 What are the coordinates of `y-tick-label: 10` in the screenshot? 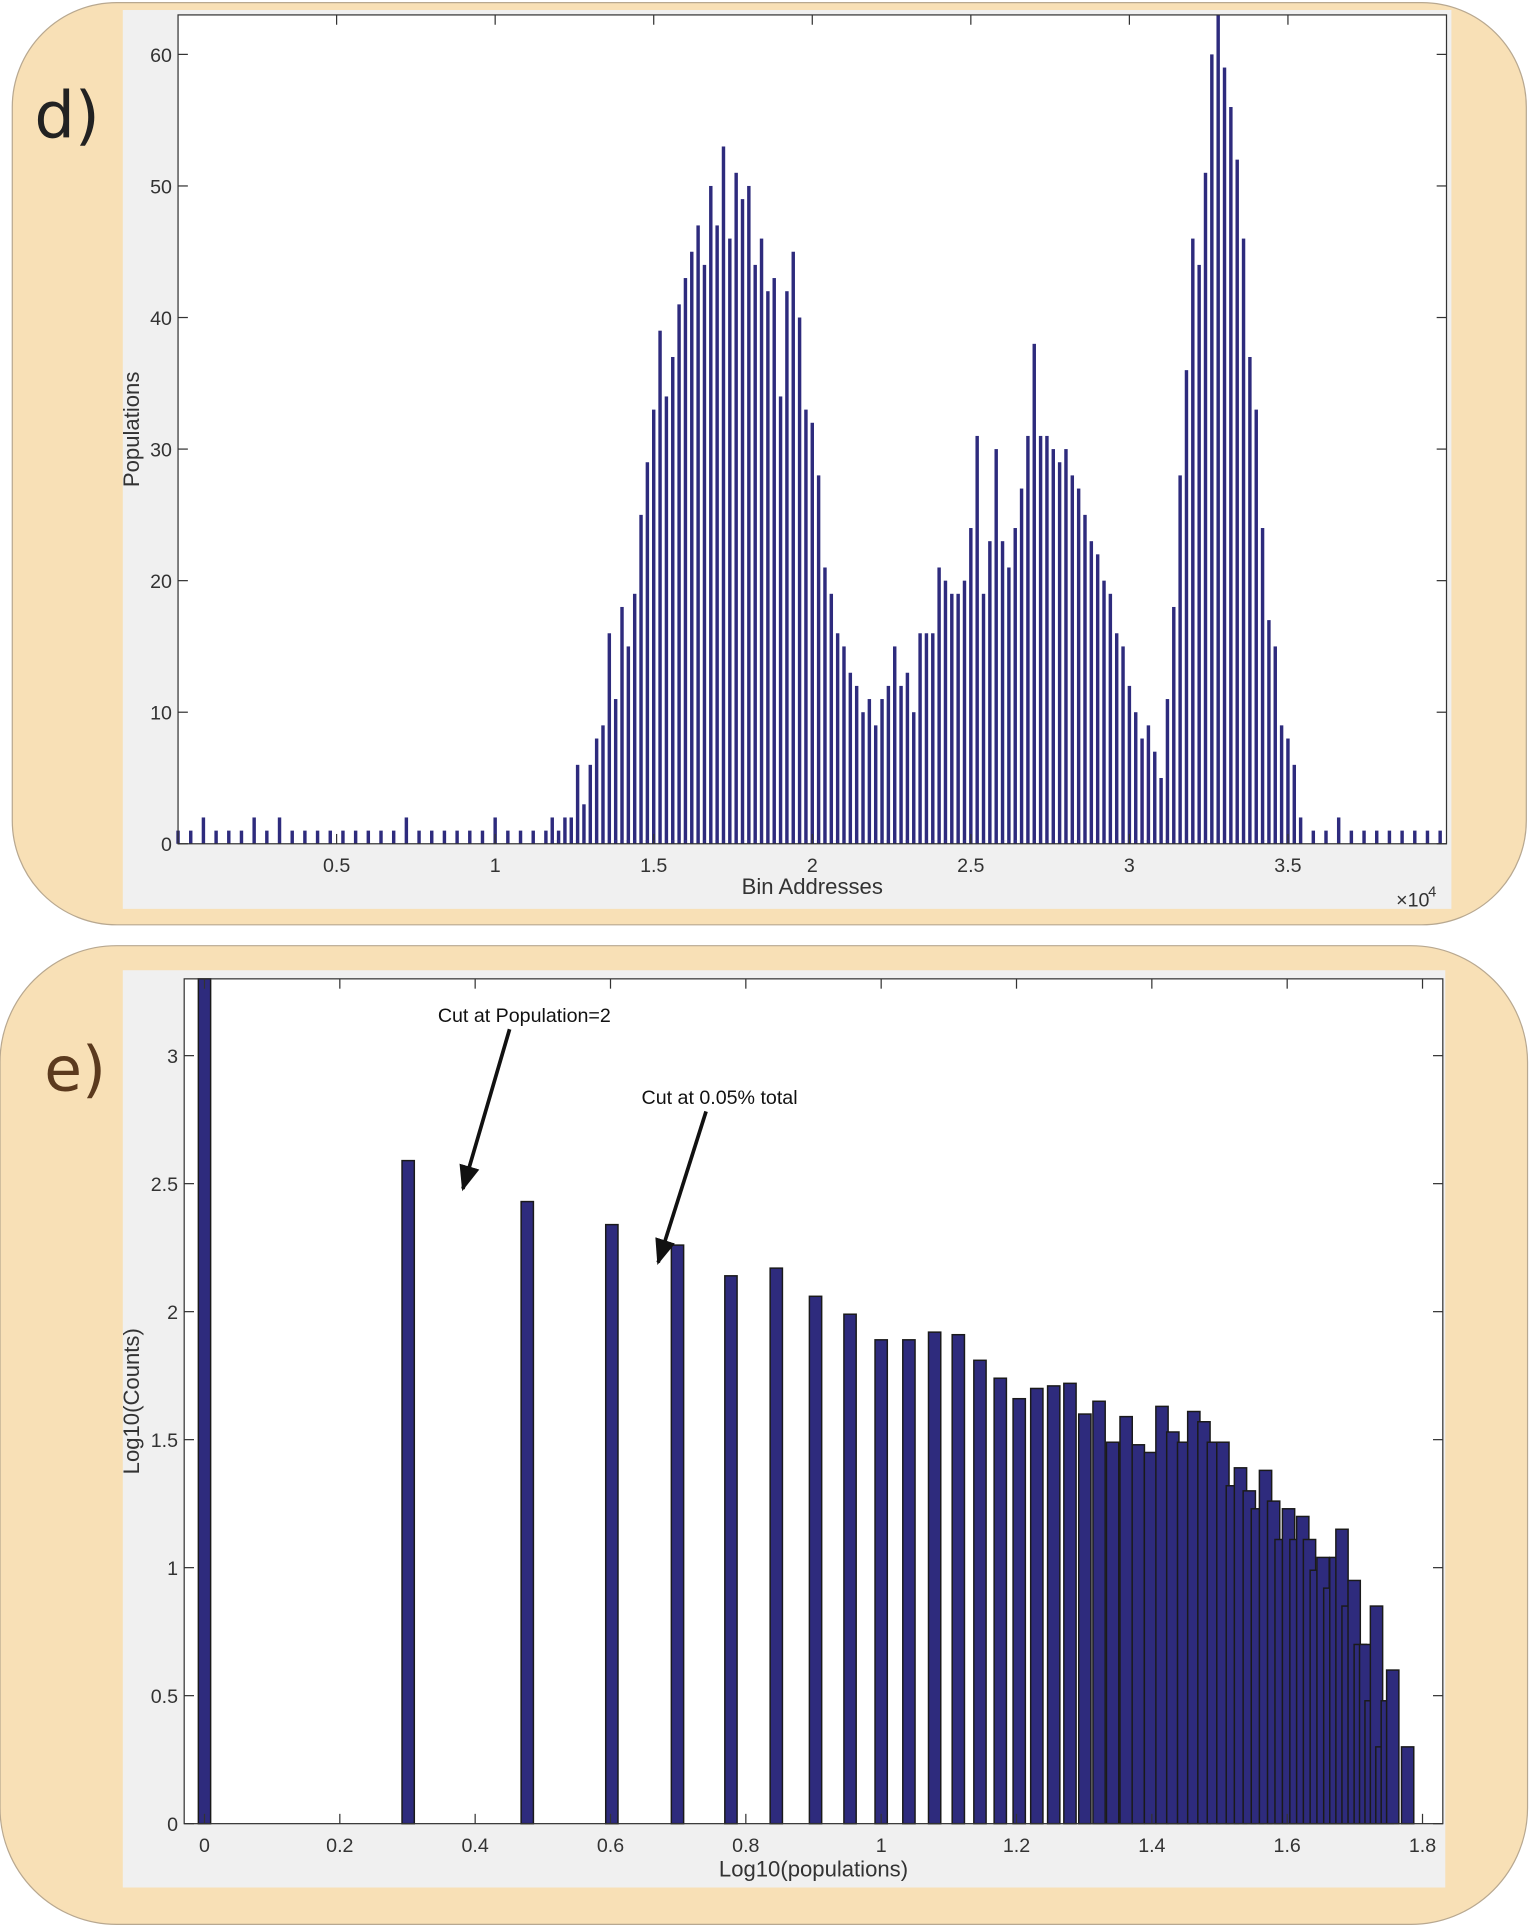 It's located at (161, 714).